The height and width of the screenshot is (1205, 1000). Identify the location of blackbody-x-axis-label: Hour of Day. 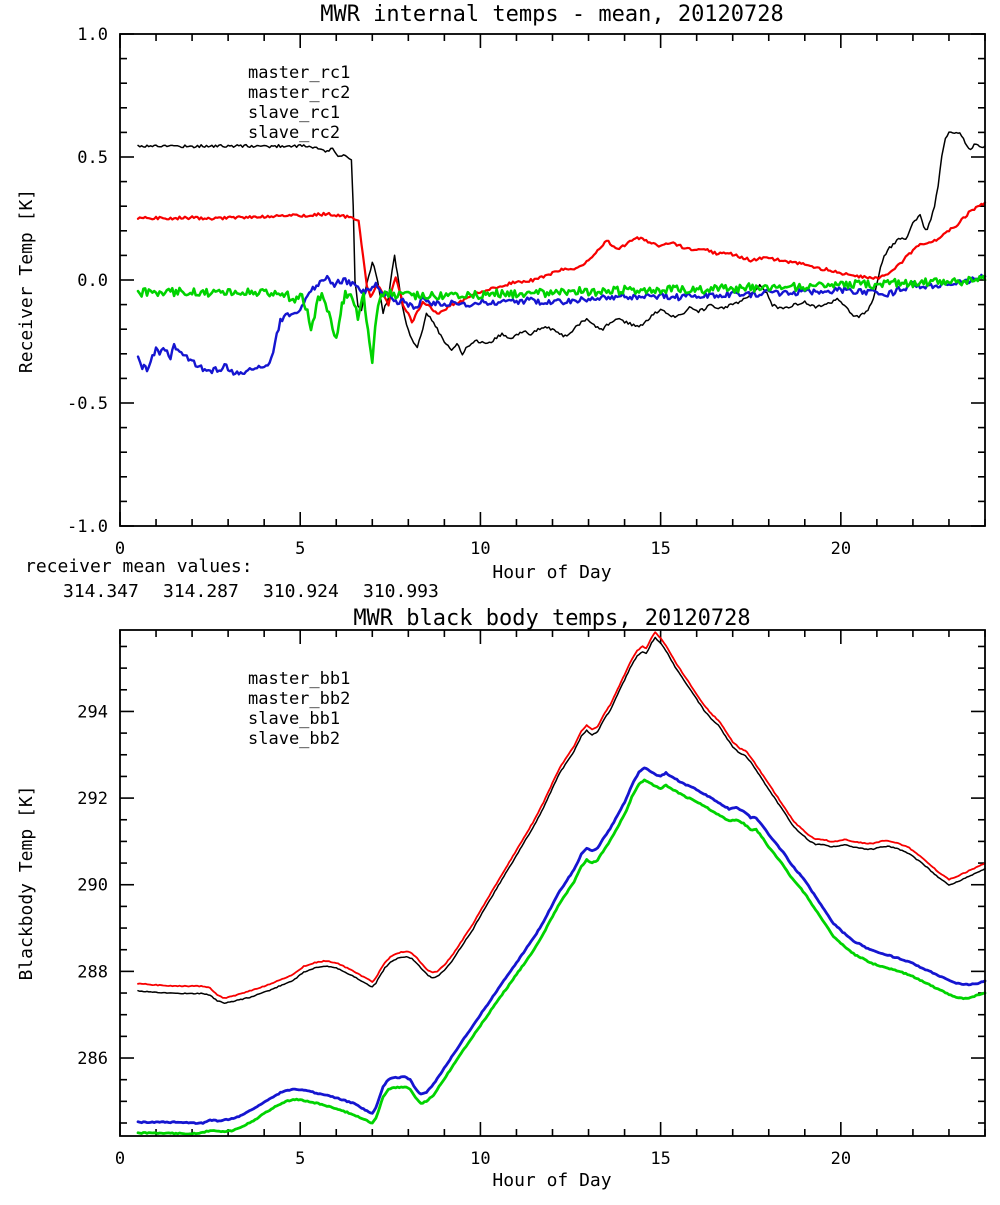
(551, 1180).